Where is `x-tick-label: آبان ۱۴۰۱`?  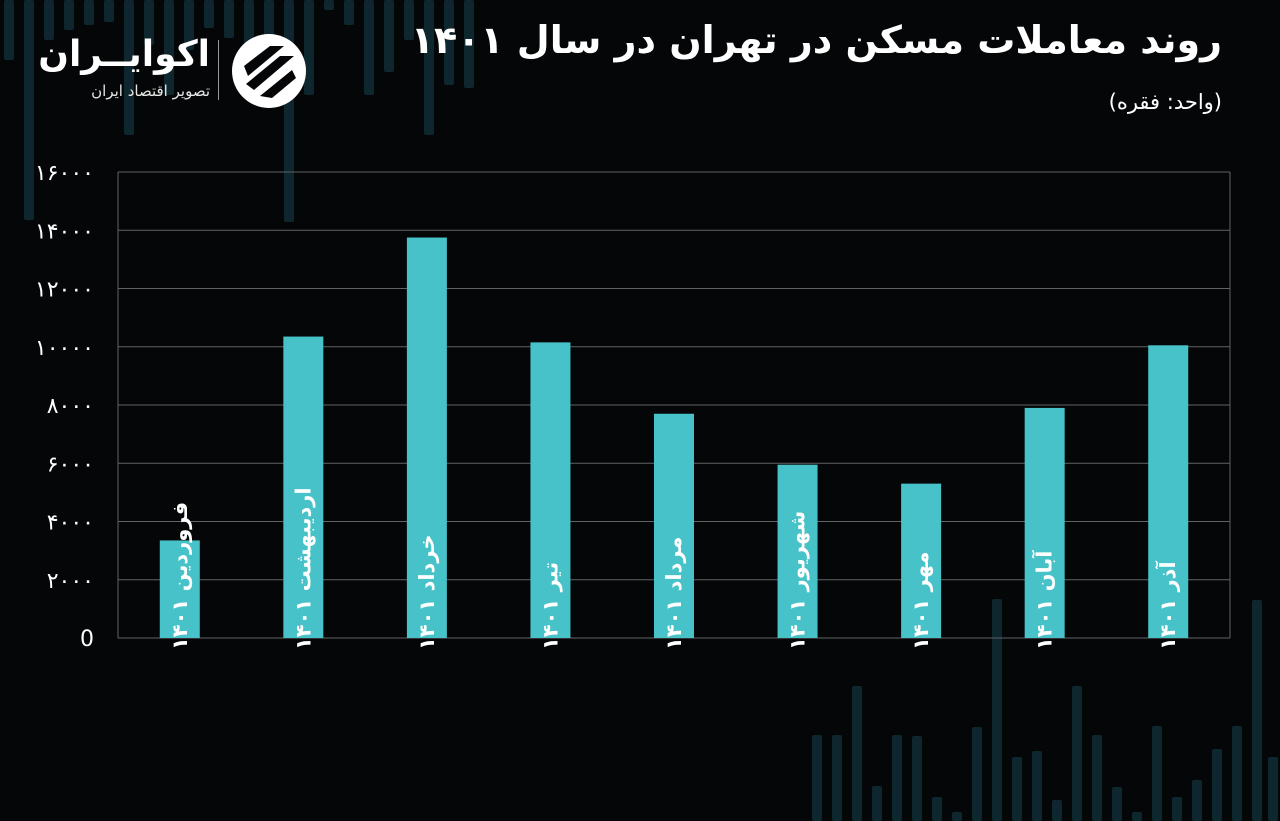
x-tick-label: آبان ۱۴۰۱ is located at coordinates (1044, 600).